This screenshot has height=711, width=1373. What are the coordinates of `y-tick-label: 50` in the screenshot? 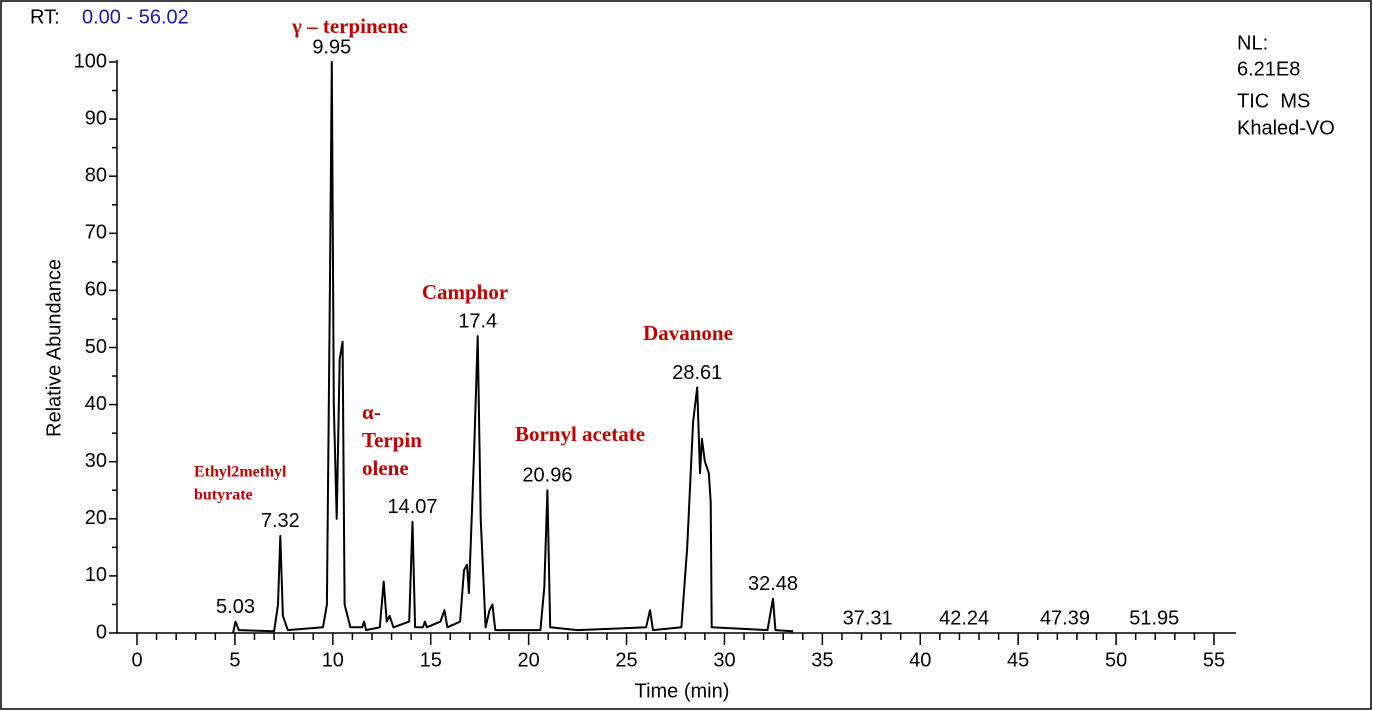 It's located at (96, 347).